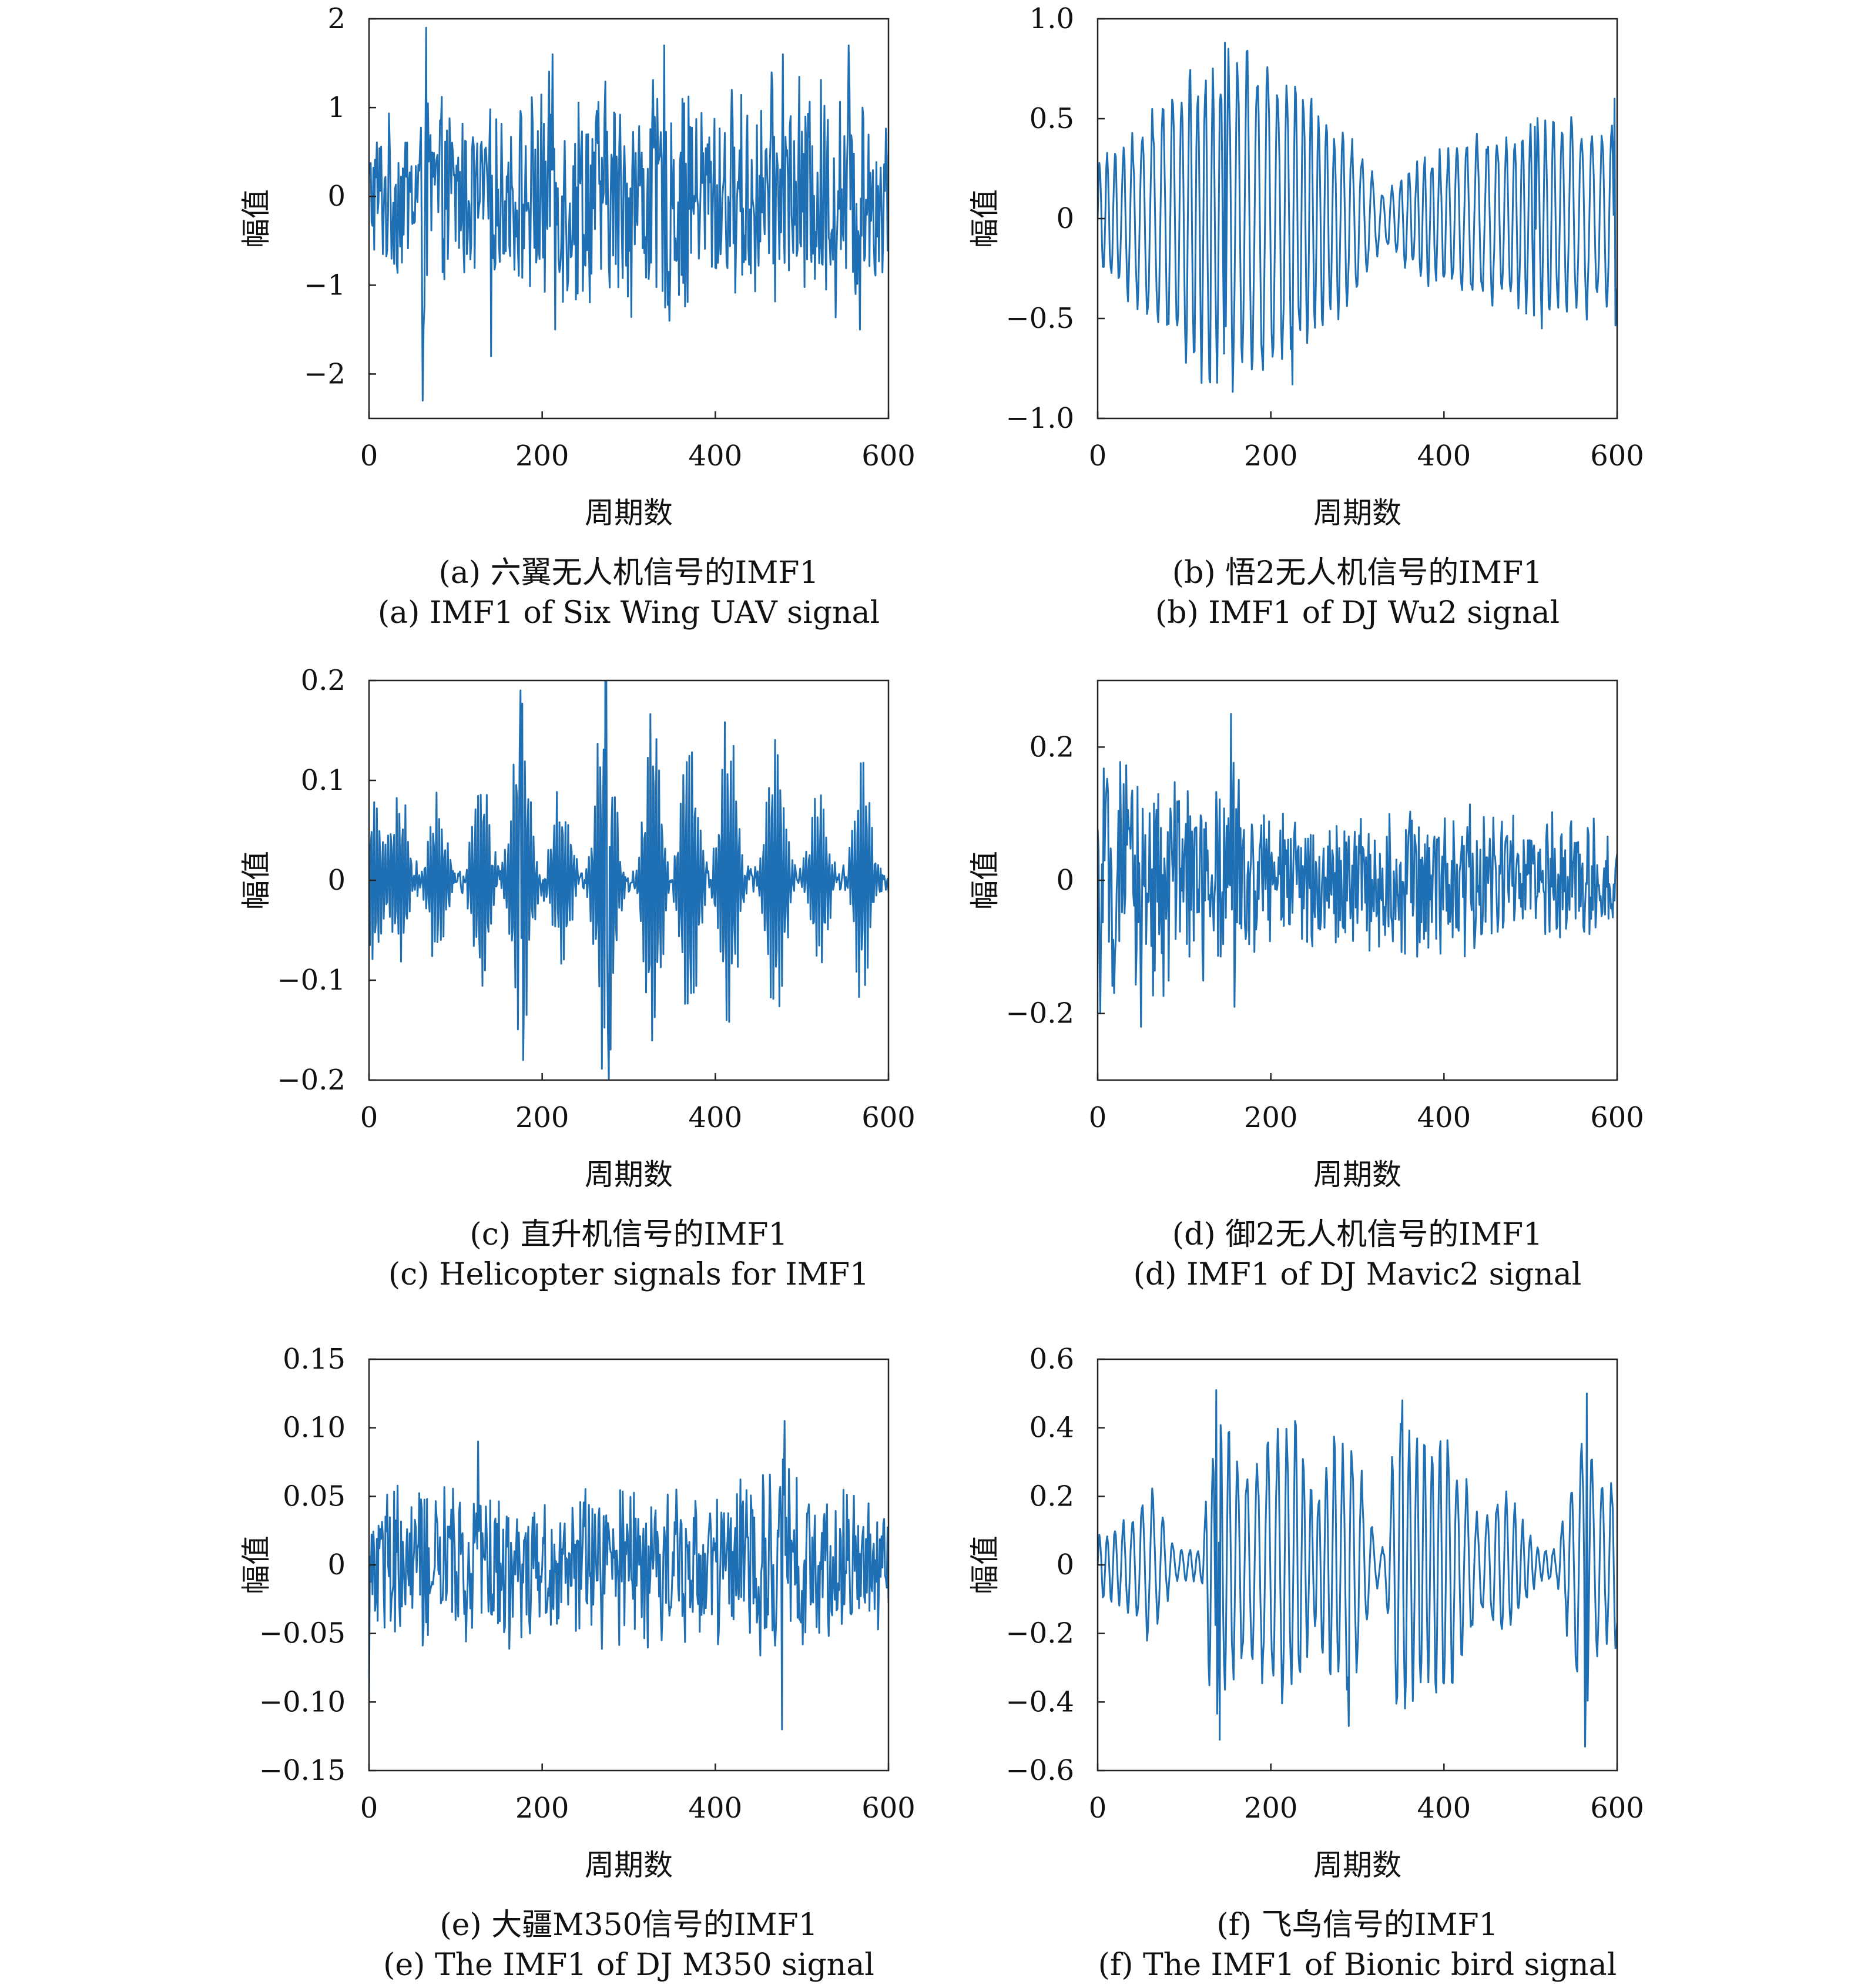  I want to click on caption-english: (d) IMF1 of DJ Mavic2 signal, so click(1358, 1274).